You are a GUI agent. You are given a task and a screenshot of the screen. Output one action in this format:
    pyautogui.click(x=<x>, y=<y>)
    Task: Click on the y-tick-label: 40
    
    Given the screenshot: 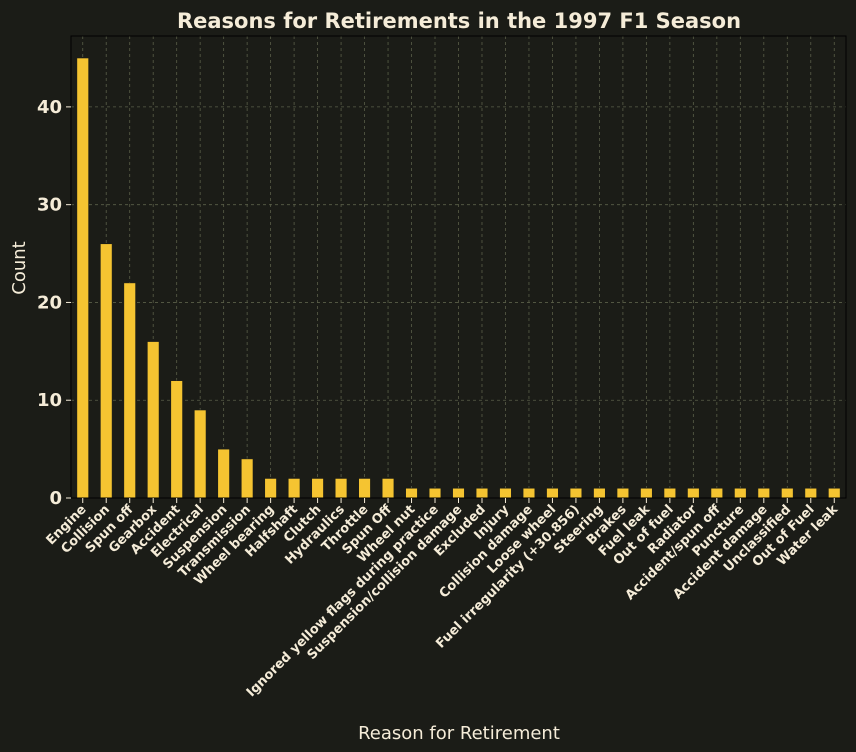 What is the action you would take?
    pyautogui.click(x=49, y=107)
    